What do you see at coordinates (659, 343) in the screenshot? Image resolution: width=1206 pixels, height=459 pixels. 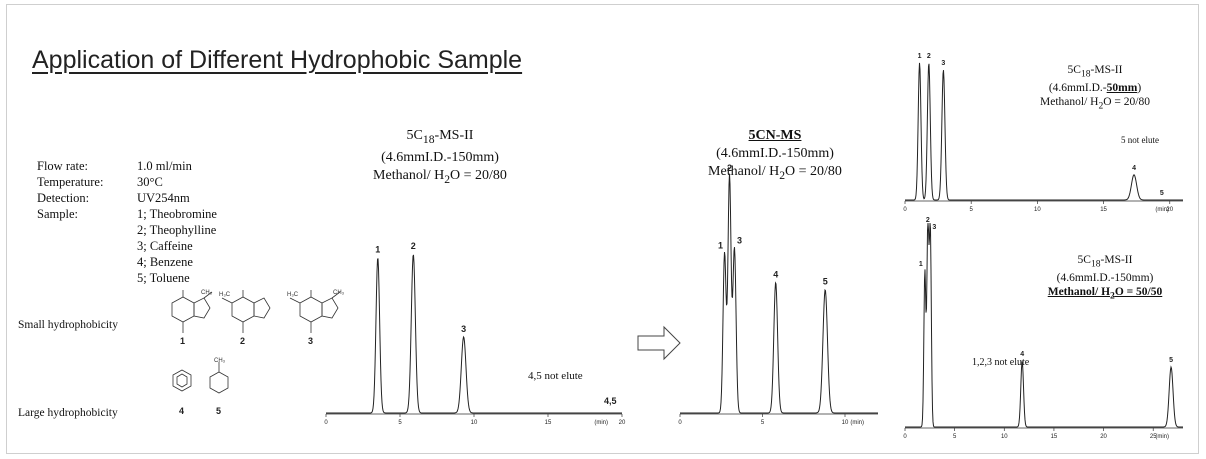 I see `right-arrow-icon` at bounding box center [659, 343].